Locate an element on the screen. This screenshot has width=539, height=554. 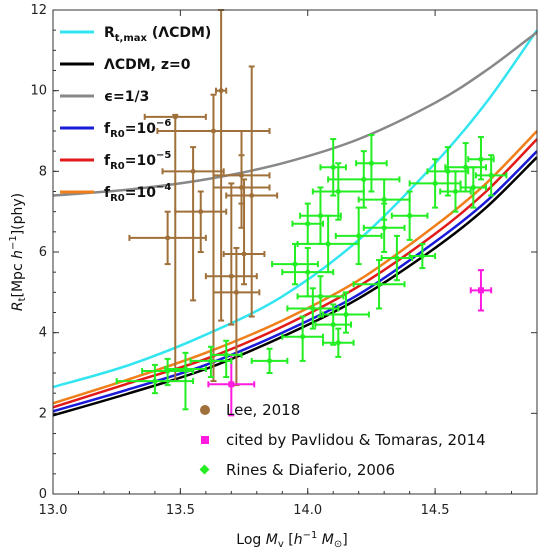
y-tick-label: 0 is located at coordinates (43, 494).